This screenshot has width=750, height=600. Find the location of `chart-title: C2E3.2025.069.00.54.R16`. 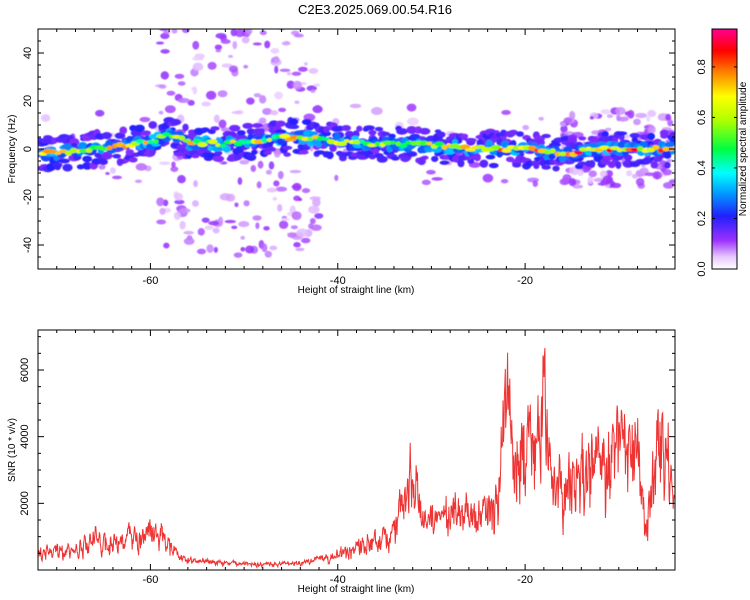

chart-title: C2E3.2025.069.00.54.R16 is located at coordinates (375, 9).